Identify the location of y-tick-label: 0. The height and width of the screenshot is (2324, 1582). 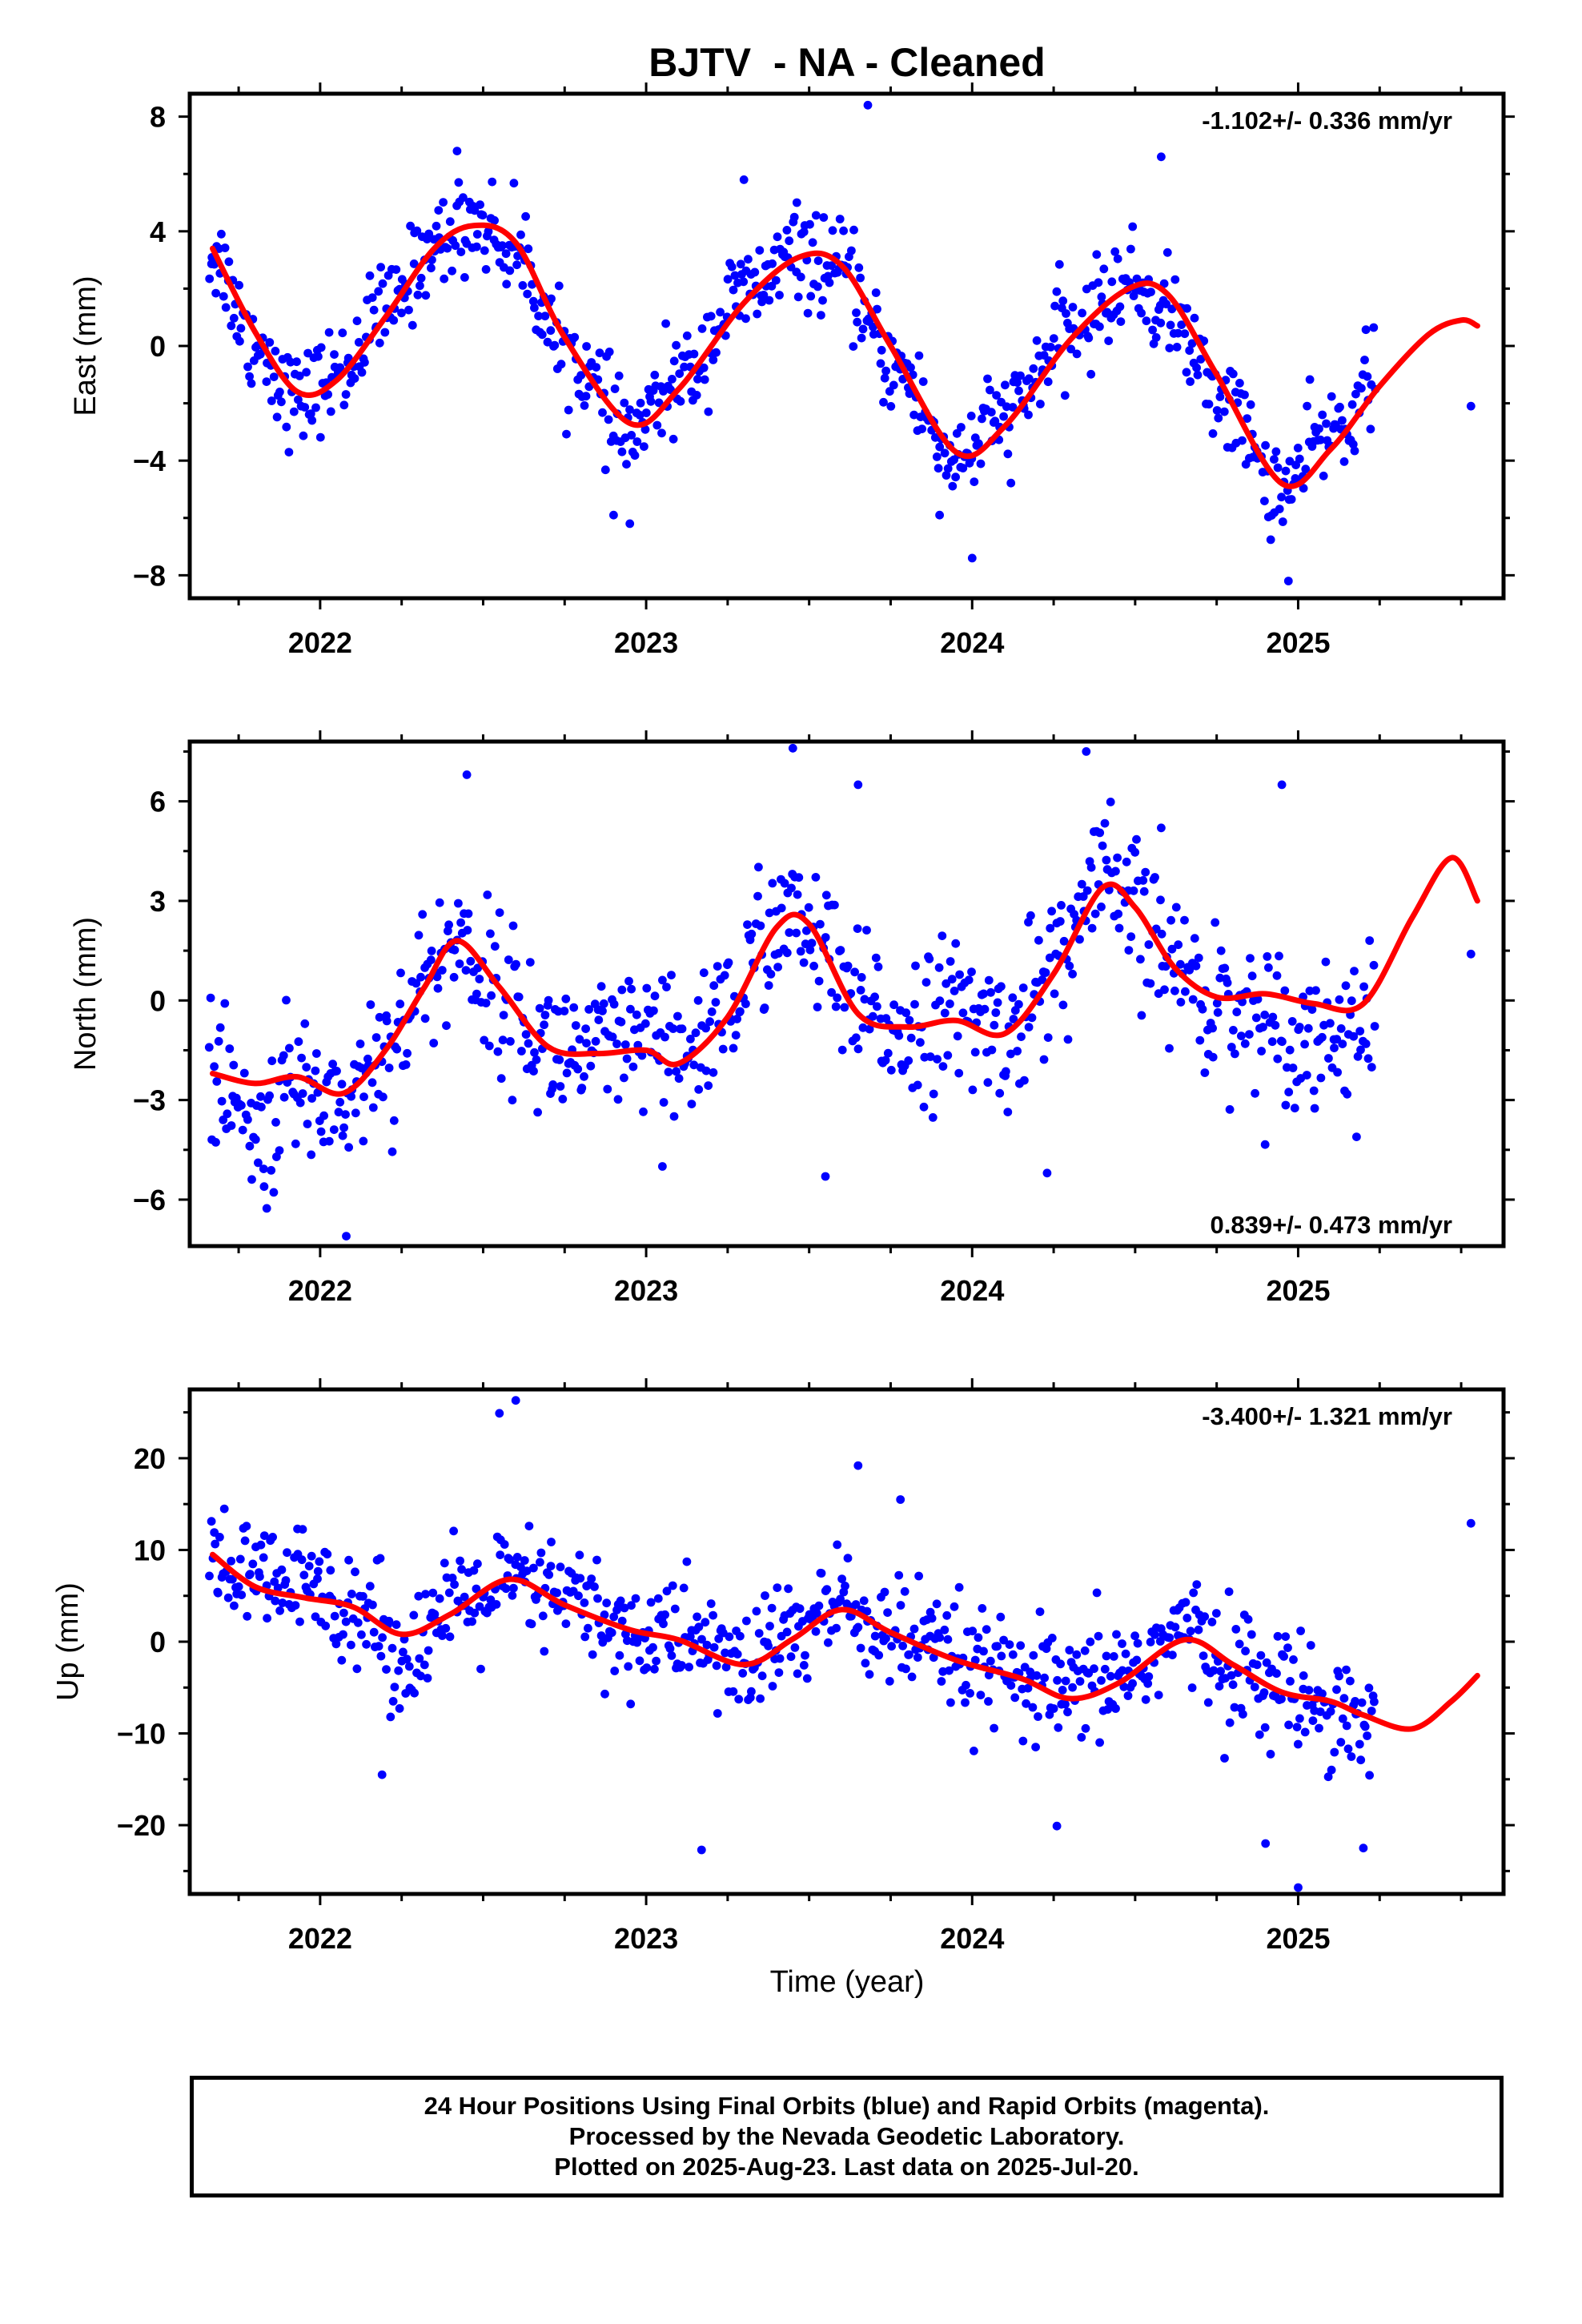
(158, 1642).